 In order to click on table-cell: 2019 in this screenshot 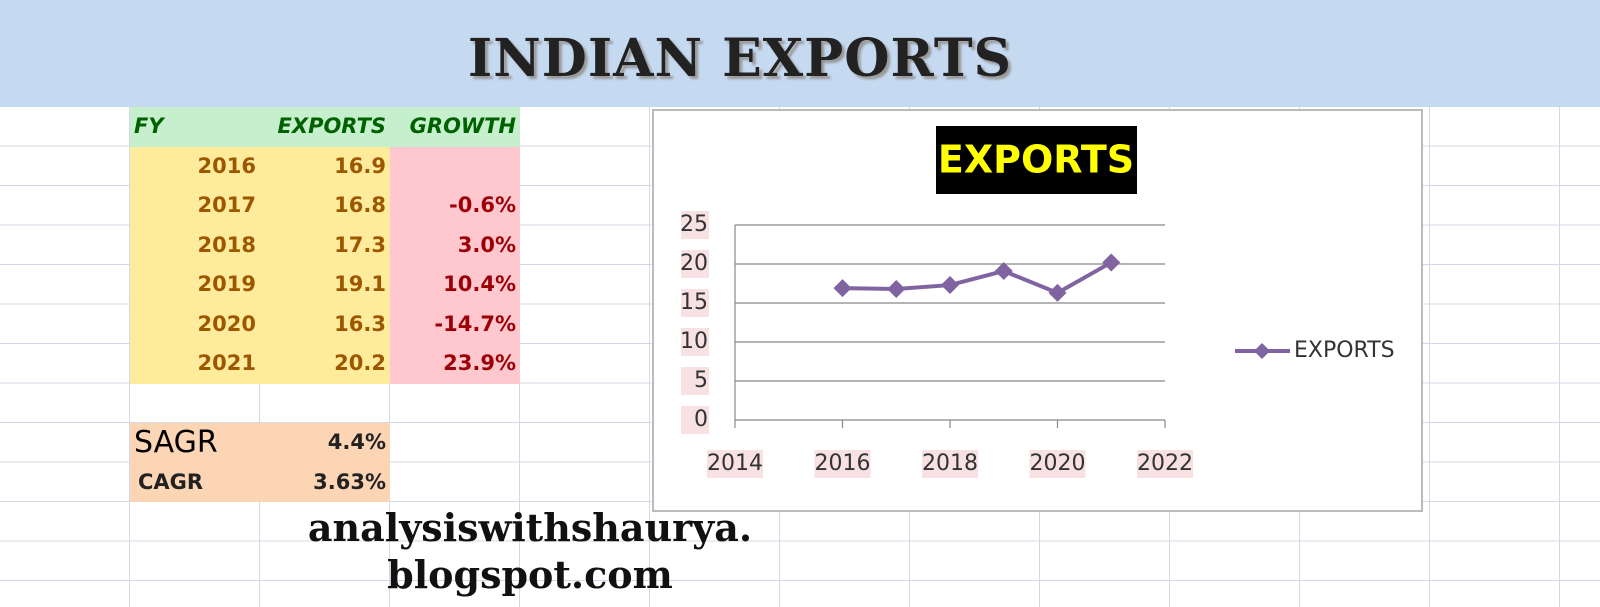, I will do `click(195, 285)`.